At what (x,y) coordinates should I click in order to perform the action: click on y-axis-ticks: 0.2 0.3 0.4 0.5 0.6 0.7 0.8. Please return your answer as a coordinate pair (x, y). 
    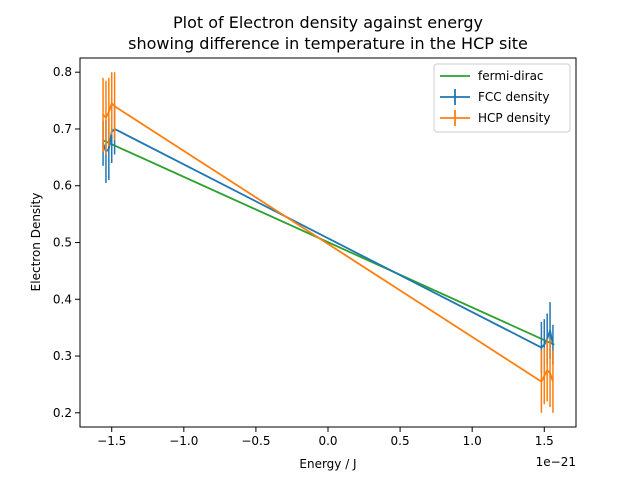
    Looking at the image, I should click on (66, 242).